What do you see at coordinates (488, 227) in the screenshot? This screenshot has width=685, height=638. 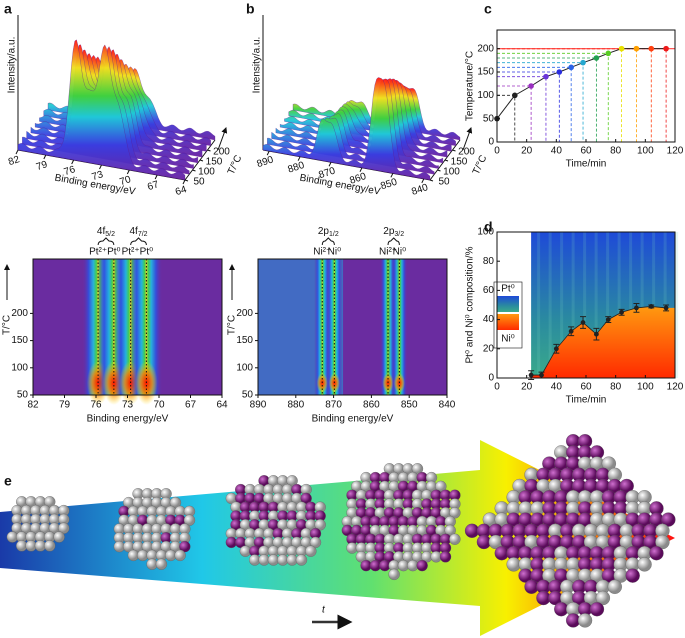 I see `panel-label: d` at bounding box center [488, 227].